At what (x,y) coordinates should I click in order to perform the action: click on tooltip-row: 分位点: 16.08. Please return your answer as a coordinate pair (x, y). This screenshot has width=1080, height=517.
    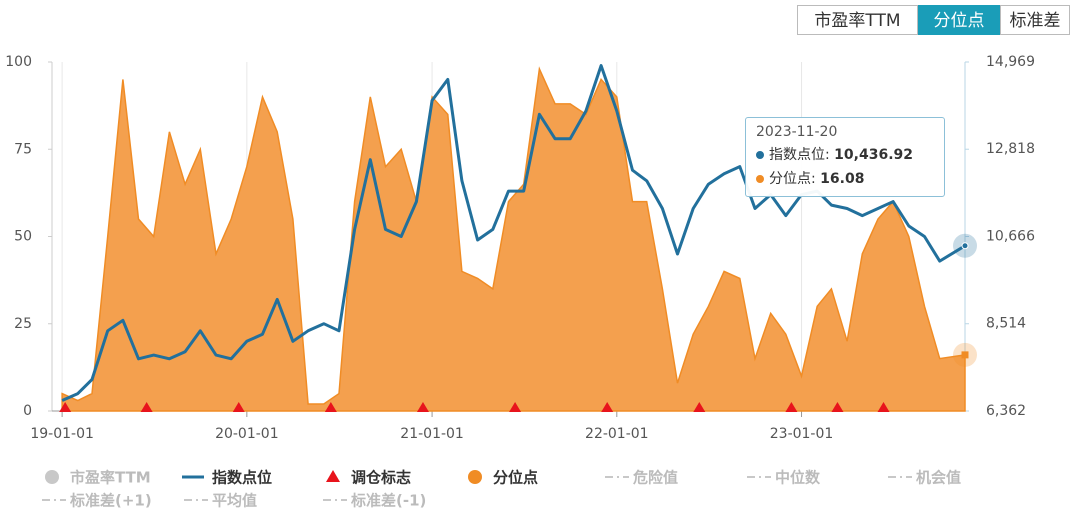
    Looking at the image, I should click on (845, 178).